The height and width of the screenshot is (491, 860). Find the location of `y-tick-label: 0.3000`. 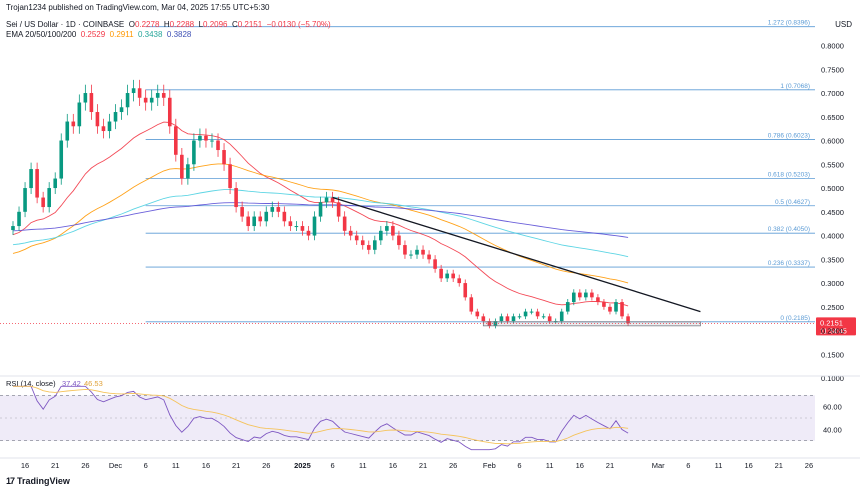

y-tick-label: 0.3000 is located at coordinates (832, 283).